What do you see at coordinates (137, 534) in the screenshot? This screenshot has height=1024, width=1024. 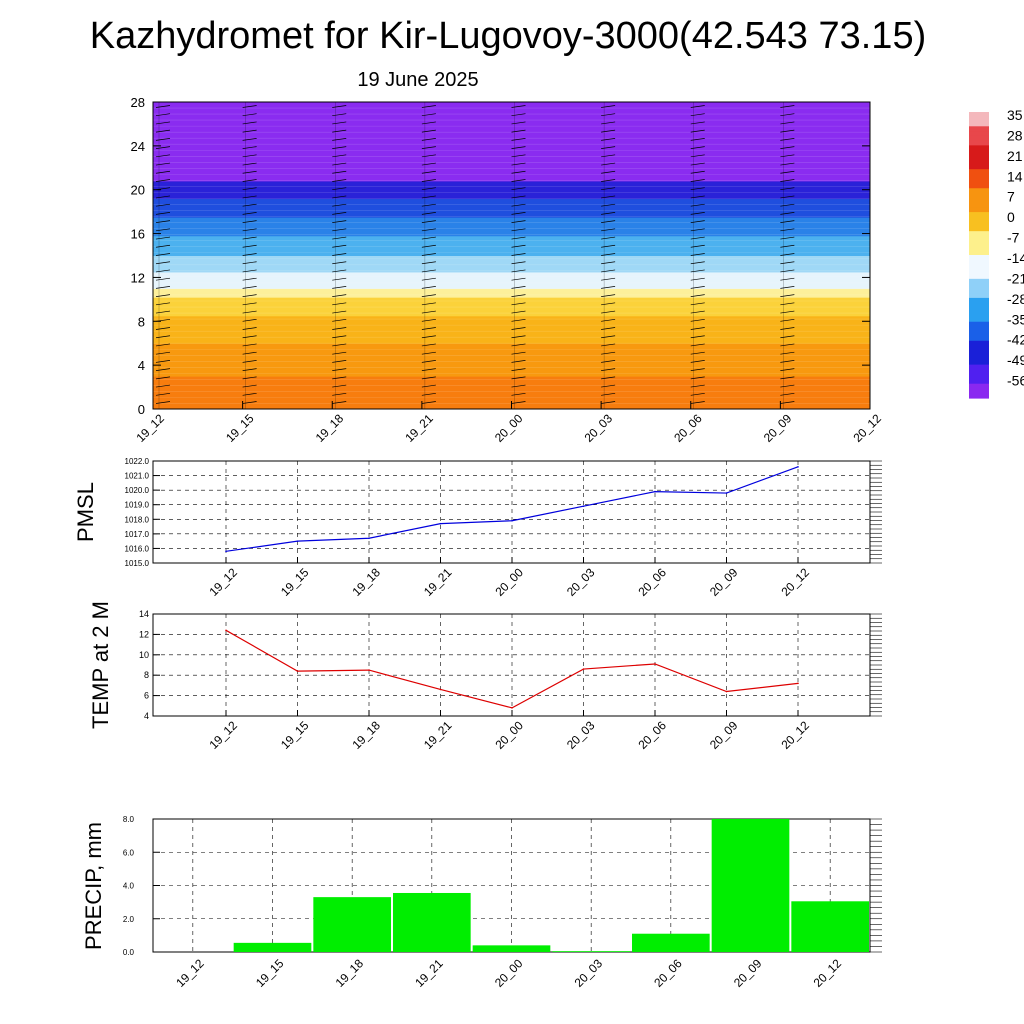 I see `ytick-label: 1017.0` at bounding box center [137, 534].